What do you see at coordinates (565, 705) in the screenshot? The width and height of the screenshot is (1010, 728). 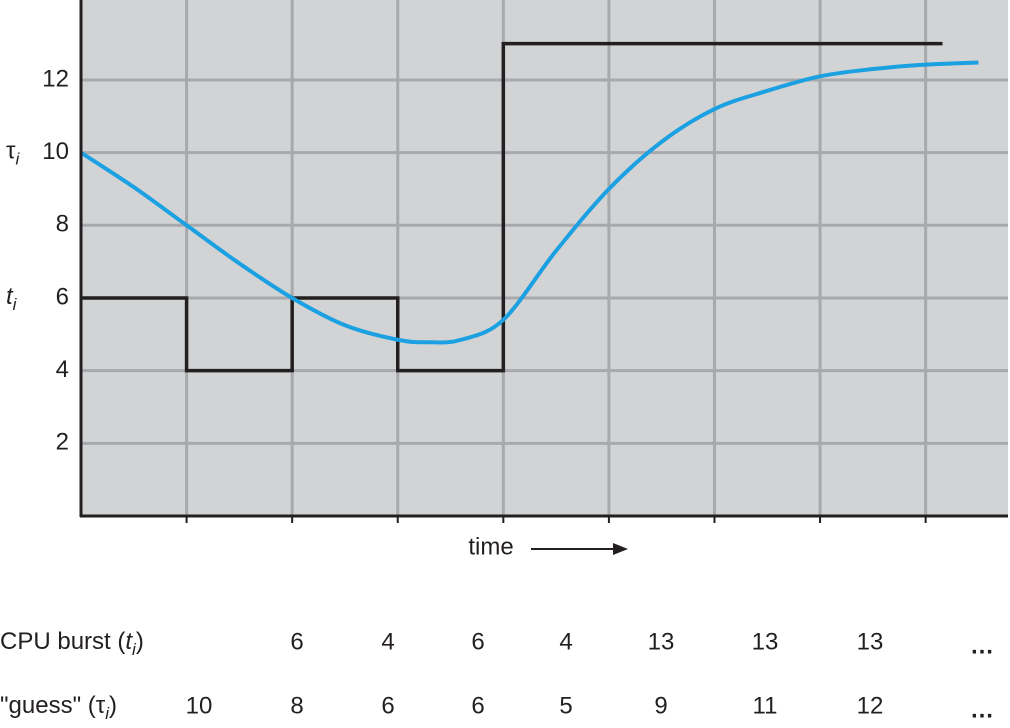 I see `table-cell: 5` at bounding box center [565, 705].